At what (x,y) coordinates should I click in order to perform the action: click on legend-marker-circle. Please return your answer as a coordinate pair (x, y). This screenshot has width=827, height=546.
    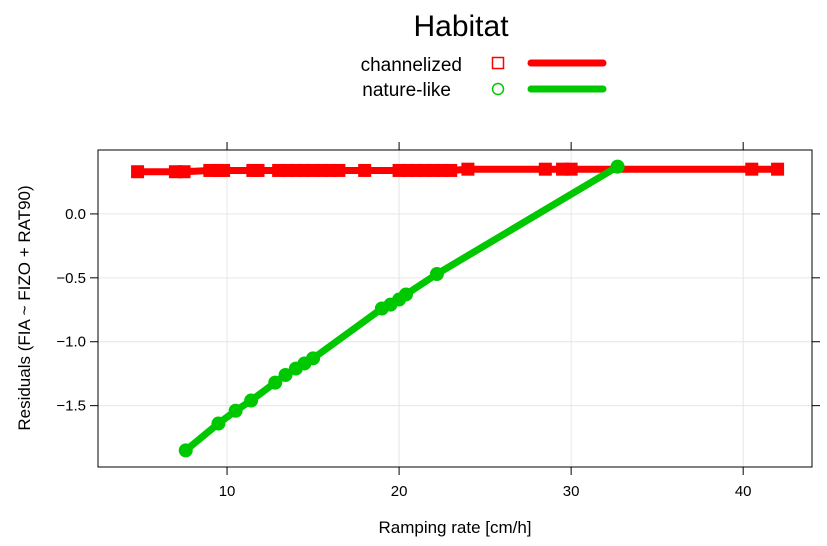
    Looking at the image, I should click on (498, 89).